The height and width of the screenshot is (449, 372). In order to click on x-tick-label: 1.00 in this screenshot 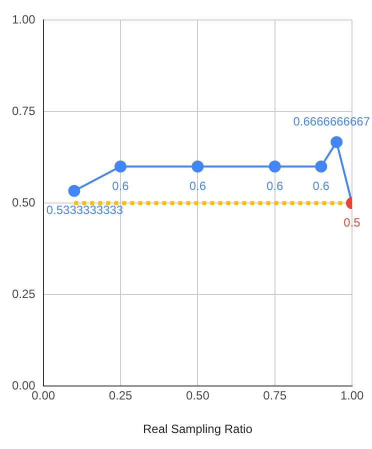, I will do `click(352, 395)`.